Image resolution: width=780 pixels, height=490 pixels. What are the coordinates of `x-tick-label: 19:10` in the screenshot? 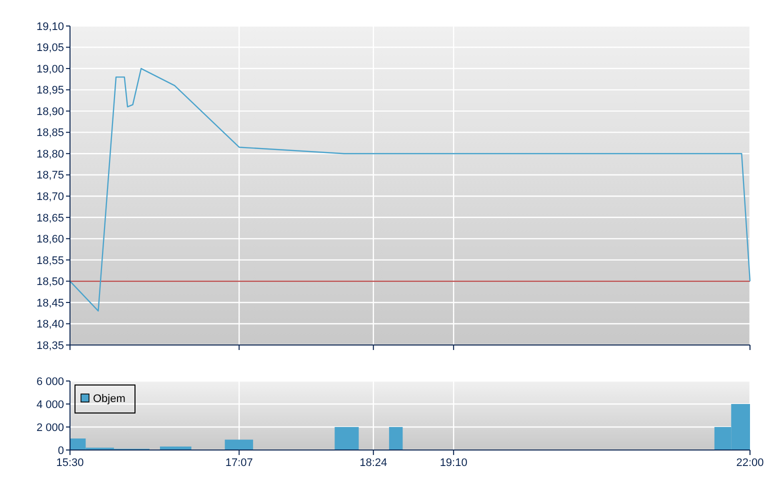 It's located at (454, 463).